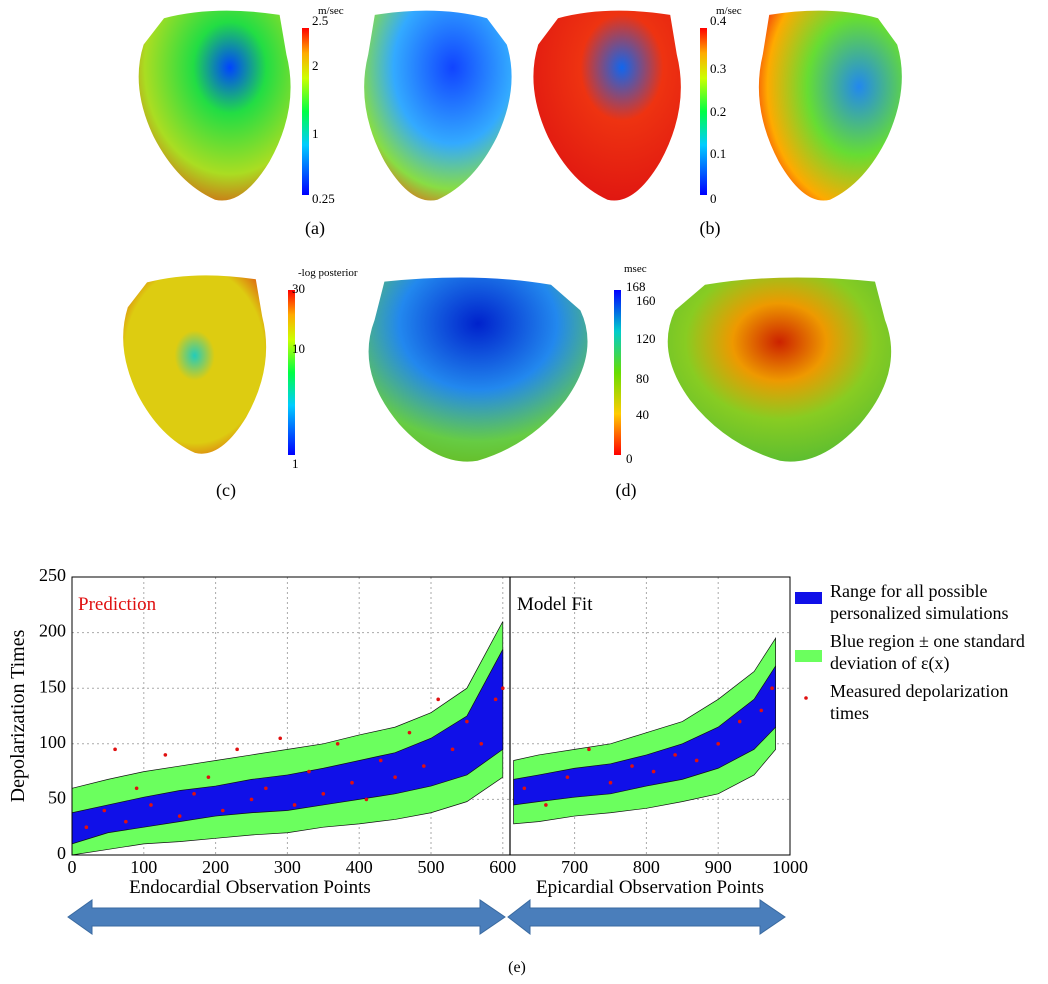  I want to click on y-axis-label: Depolarization Times, so click(18, 715).